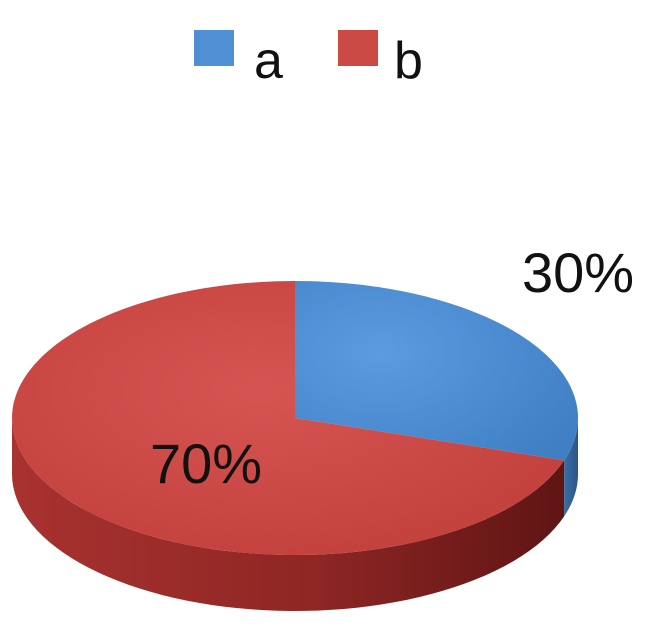 This screenshot has height=626, width=659. I want to click on legend-label-a: a, so click(268, 61).